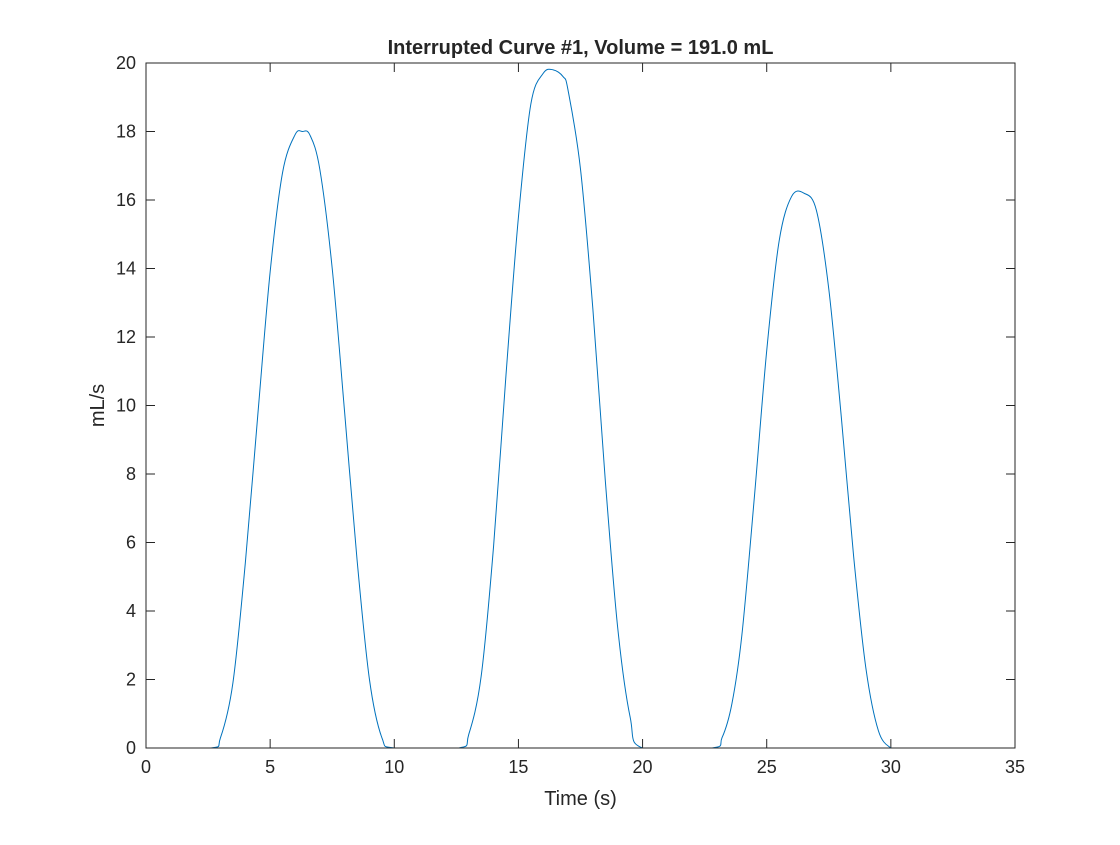  What do you see at coordinates (126, 200) in the screenshot?
I see `y-tick-label: 16` at bounding box center [126, 200].